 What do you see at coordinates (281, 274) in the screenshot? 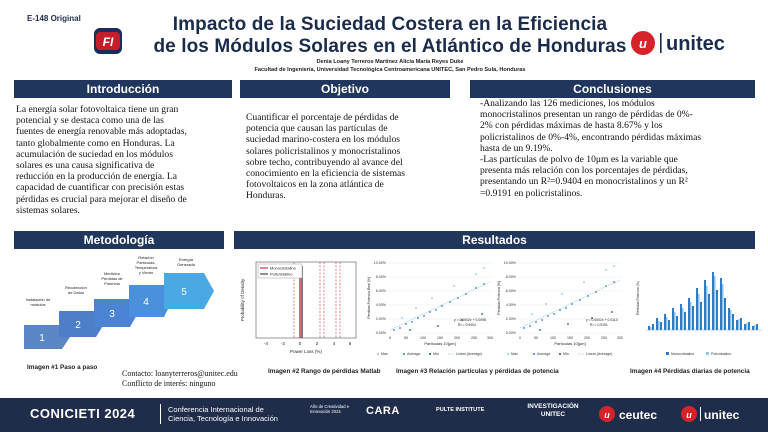
I see `fig2-legend-poly: Policristalino` at bounding box center [281, 274].